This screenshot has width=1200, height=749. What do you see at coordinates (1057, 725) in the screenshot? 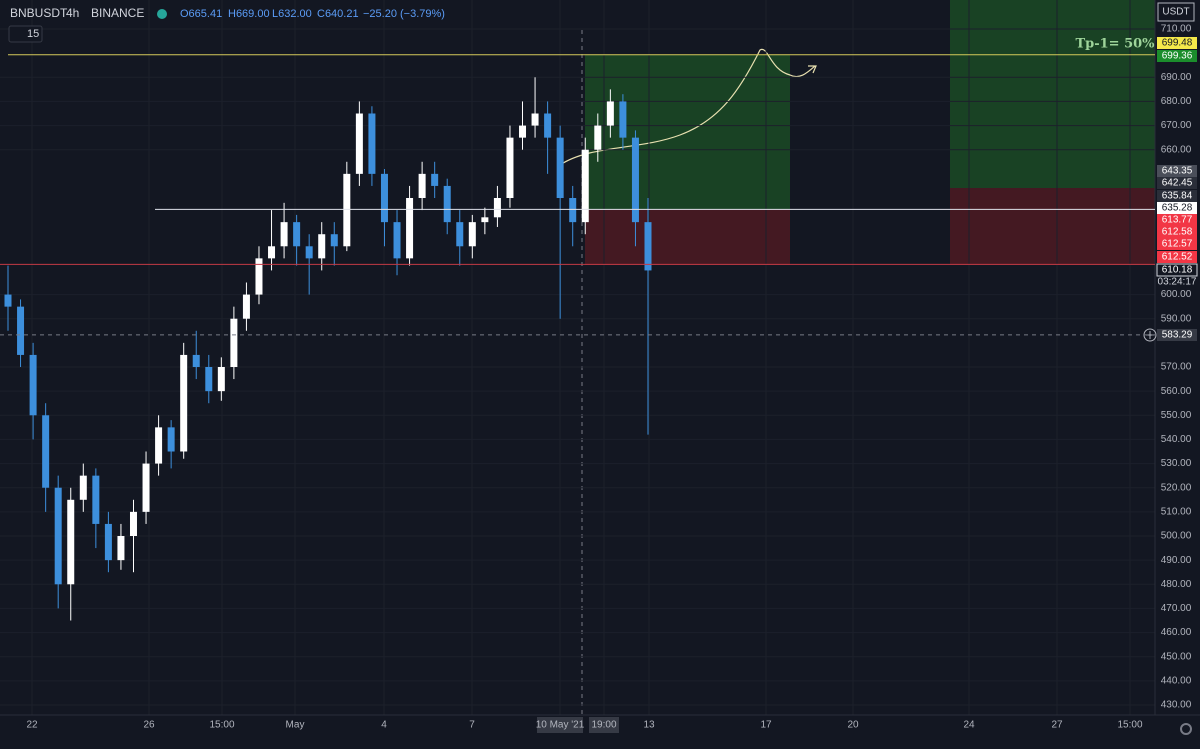
I see `x-tick-label: 27` at bounding box center [1057, 725].